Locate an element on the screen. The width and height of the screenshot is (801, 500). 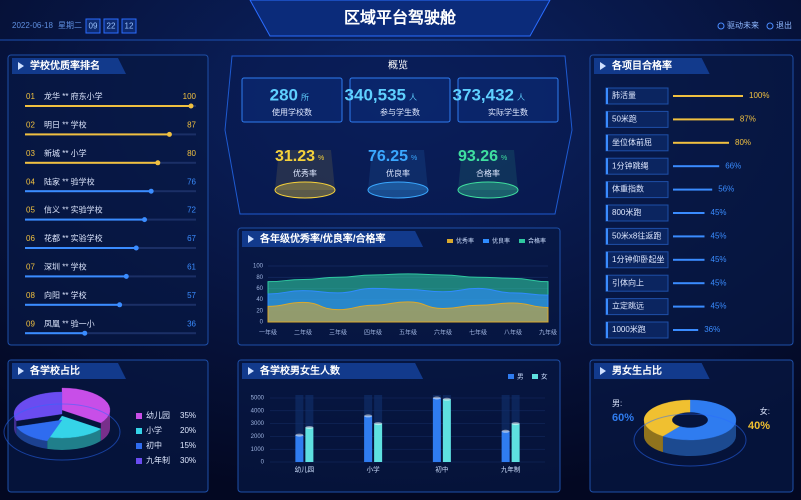
logout-icon is located at coordinates (770, 26).